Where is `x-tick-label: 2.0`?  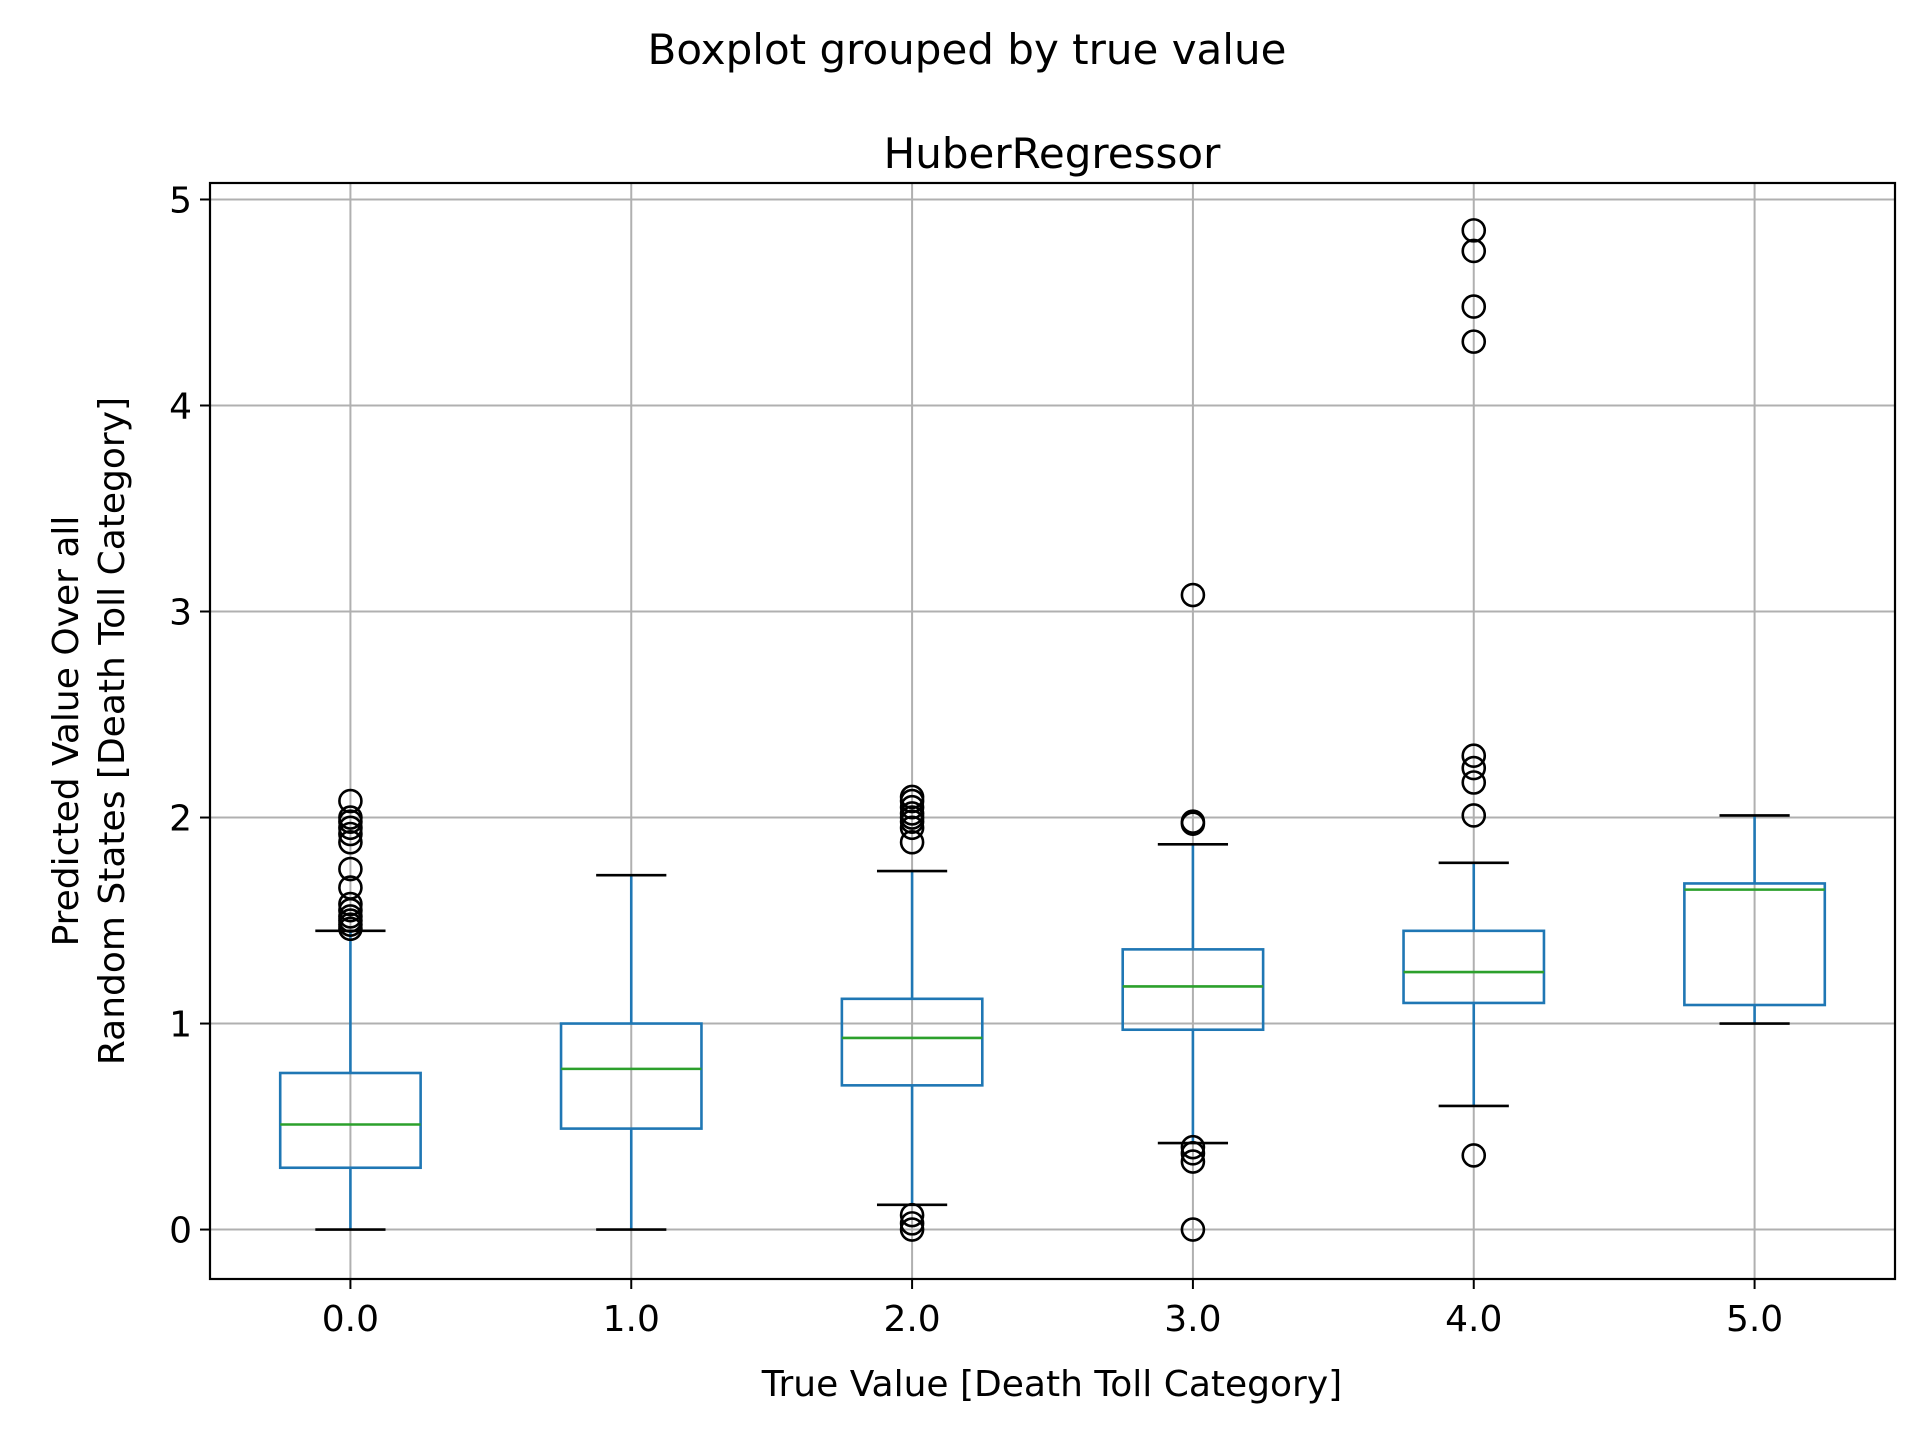
x-tick-label: 2.0 is located at coordinates (911, 1319).